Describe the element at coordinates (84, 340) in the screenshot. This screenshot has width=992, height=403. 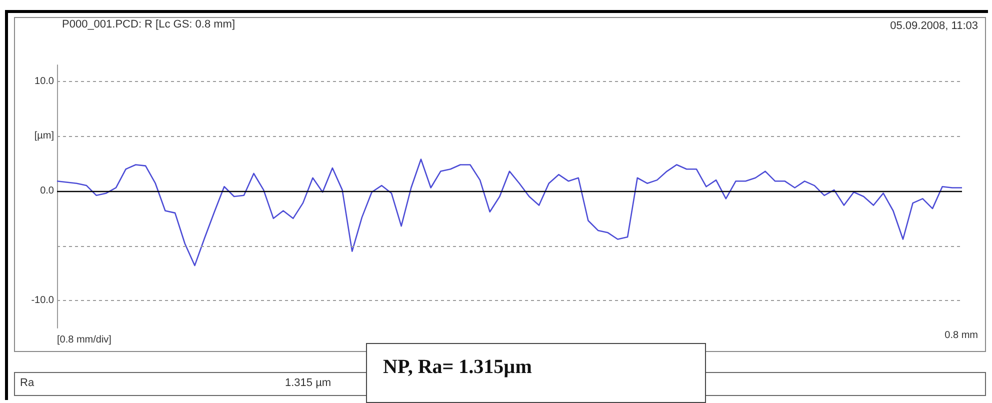
I see `x-axis-title: [0.8 mm/div]` at that location.